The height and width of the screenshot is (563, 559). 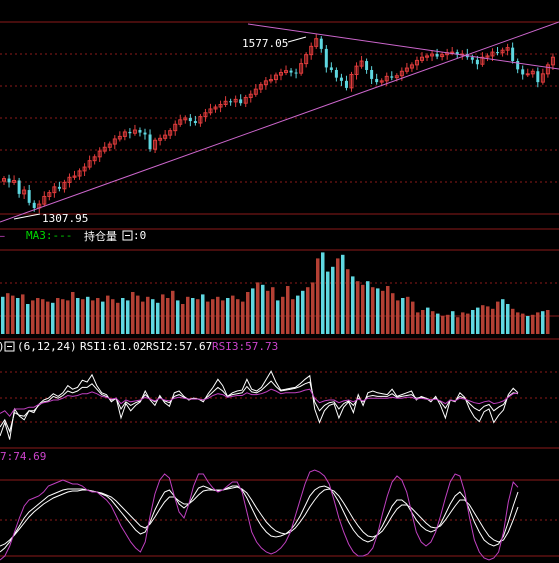 I want to click on rsi-legend-rsi1: RSI1:61.02, so click(x=113, y=346).